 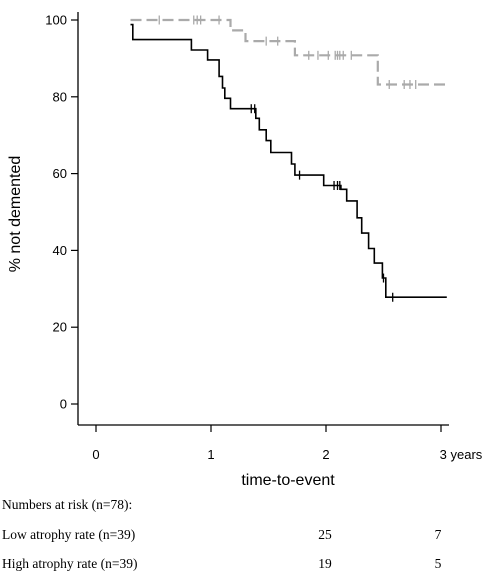 I want to click on y-tick-label: 80, so click(x=60, y=96).